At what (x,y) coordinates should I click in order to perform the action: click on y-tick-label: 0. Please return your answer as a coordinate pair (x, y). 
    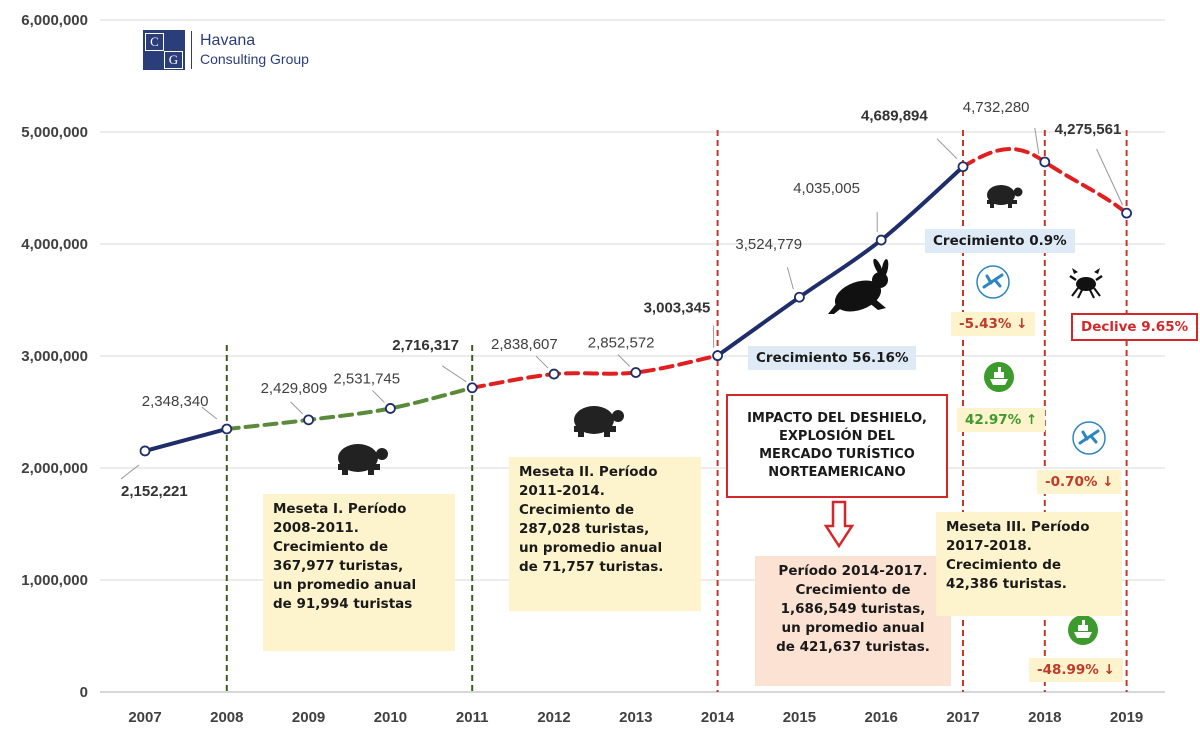
    Looking at the image, I should click on (84, 692).